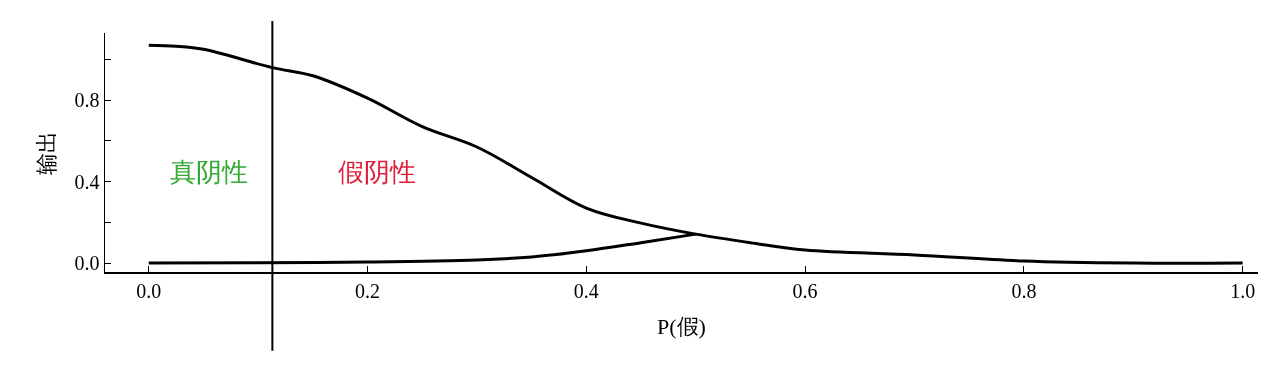 This screenshot has width=1286, height=368. Describe the element at coordinates (368, 290) in the screenshot. I see `x-tick-label: 0.2` at that location.